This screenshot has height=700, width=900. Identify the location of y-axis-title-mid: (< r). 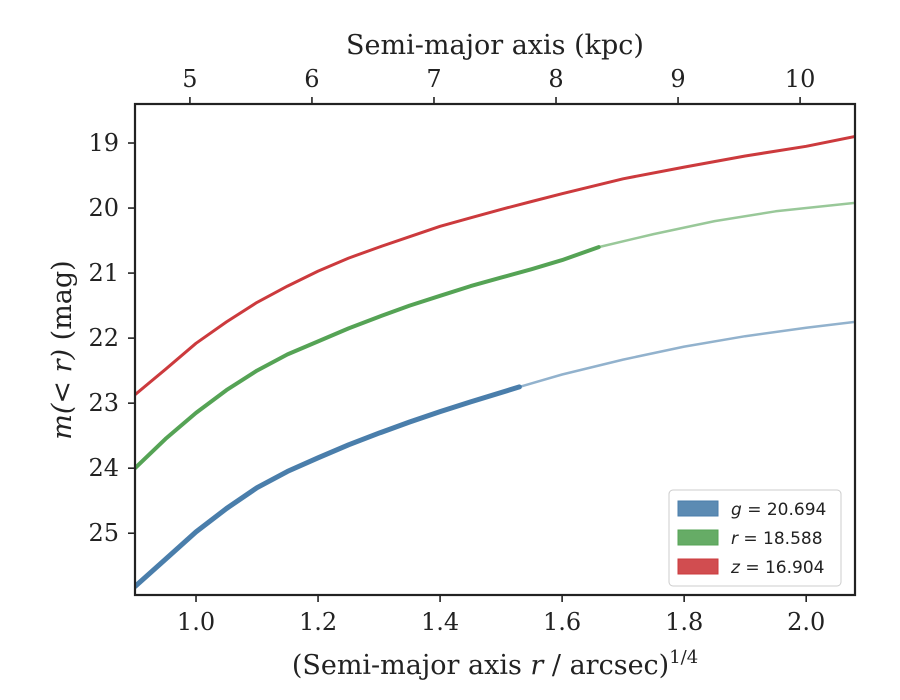
(62, 381).